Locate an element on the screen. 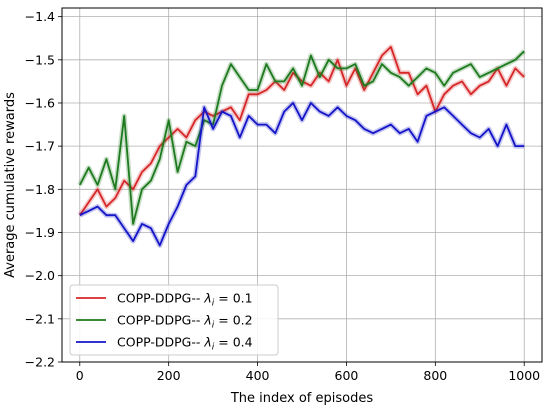  legend-box is located at coordinates (174, 320).